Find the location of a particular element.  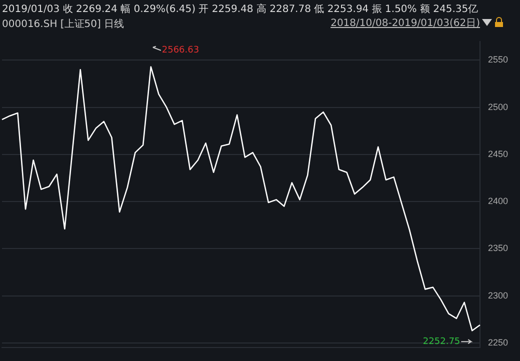

chart-title: 2019/01/03 收 2269.24 幅 0.29%(6.45) 开 2259.48 高 2287.78 低 2253.94 振 1.50% 额 245.35亿 is located at coordinates (240, 9).